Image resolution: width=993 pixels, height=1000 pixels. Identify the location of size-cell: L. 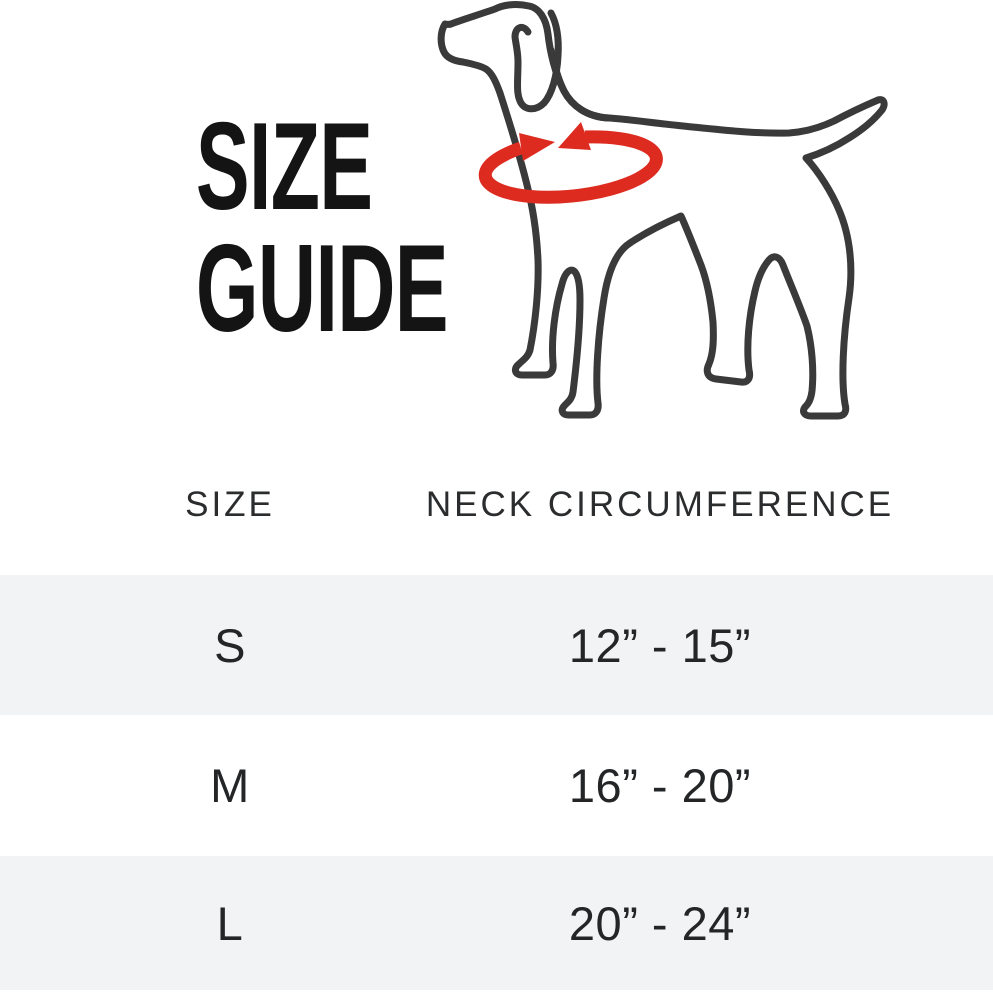
(230, 923).